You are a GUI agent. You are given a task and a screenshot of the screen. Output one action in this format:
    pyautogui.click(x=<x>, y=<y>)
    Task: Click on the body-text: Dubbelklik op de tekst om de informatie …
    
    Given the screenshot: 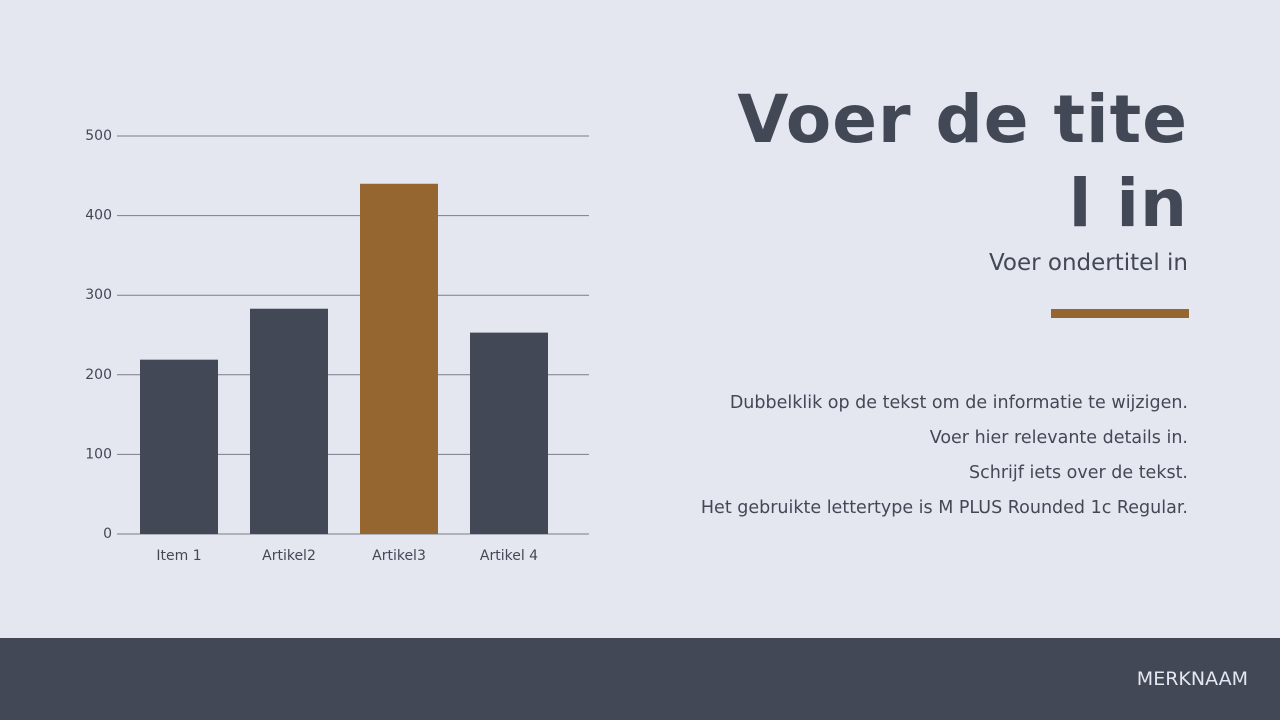 What is the action you would take?
    pyautogui.click(x=944, y=456)
    